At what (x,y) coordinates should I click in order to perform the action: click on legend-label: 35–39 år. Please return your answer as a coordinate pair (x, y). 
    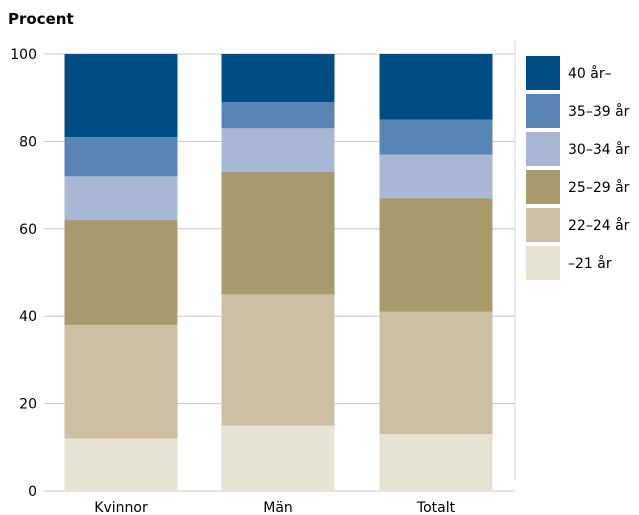
    Looking at the image, I should click on (599, 111).